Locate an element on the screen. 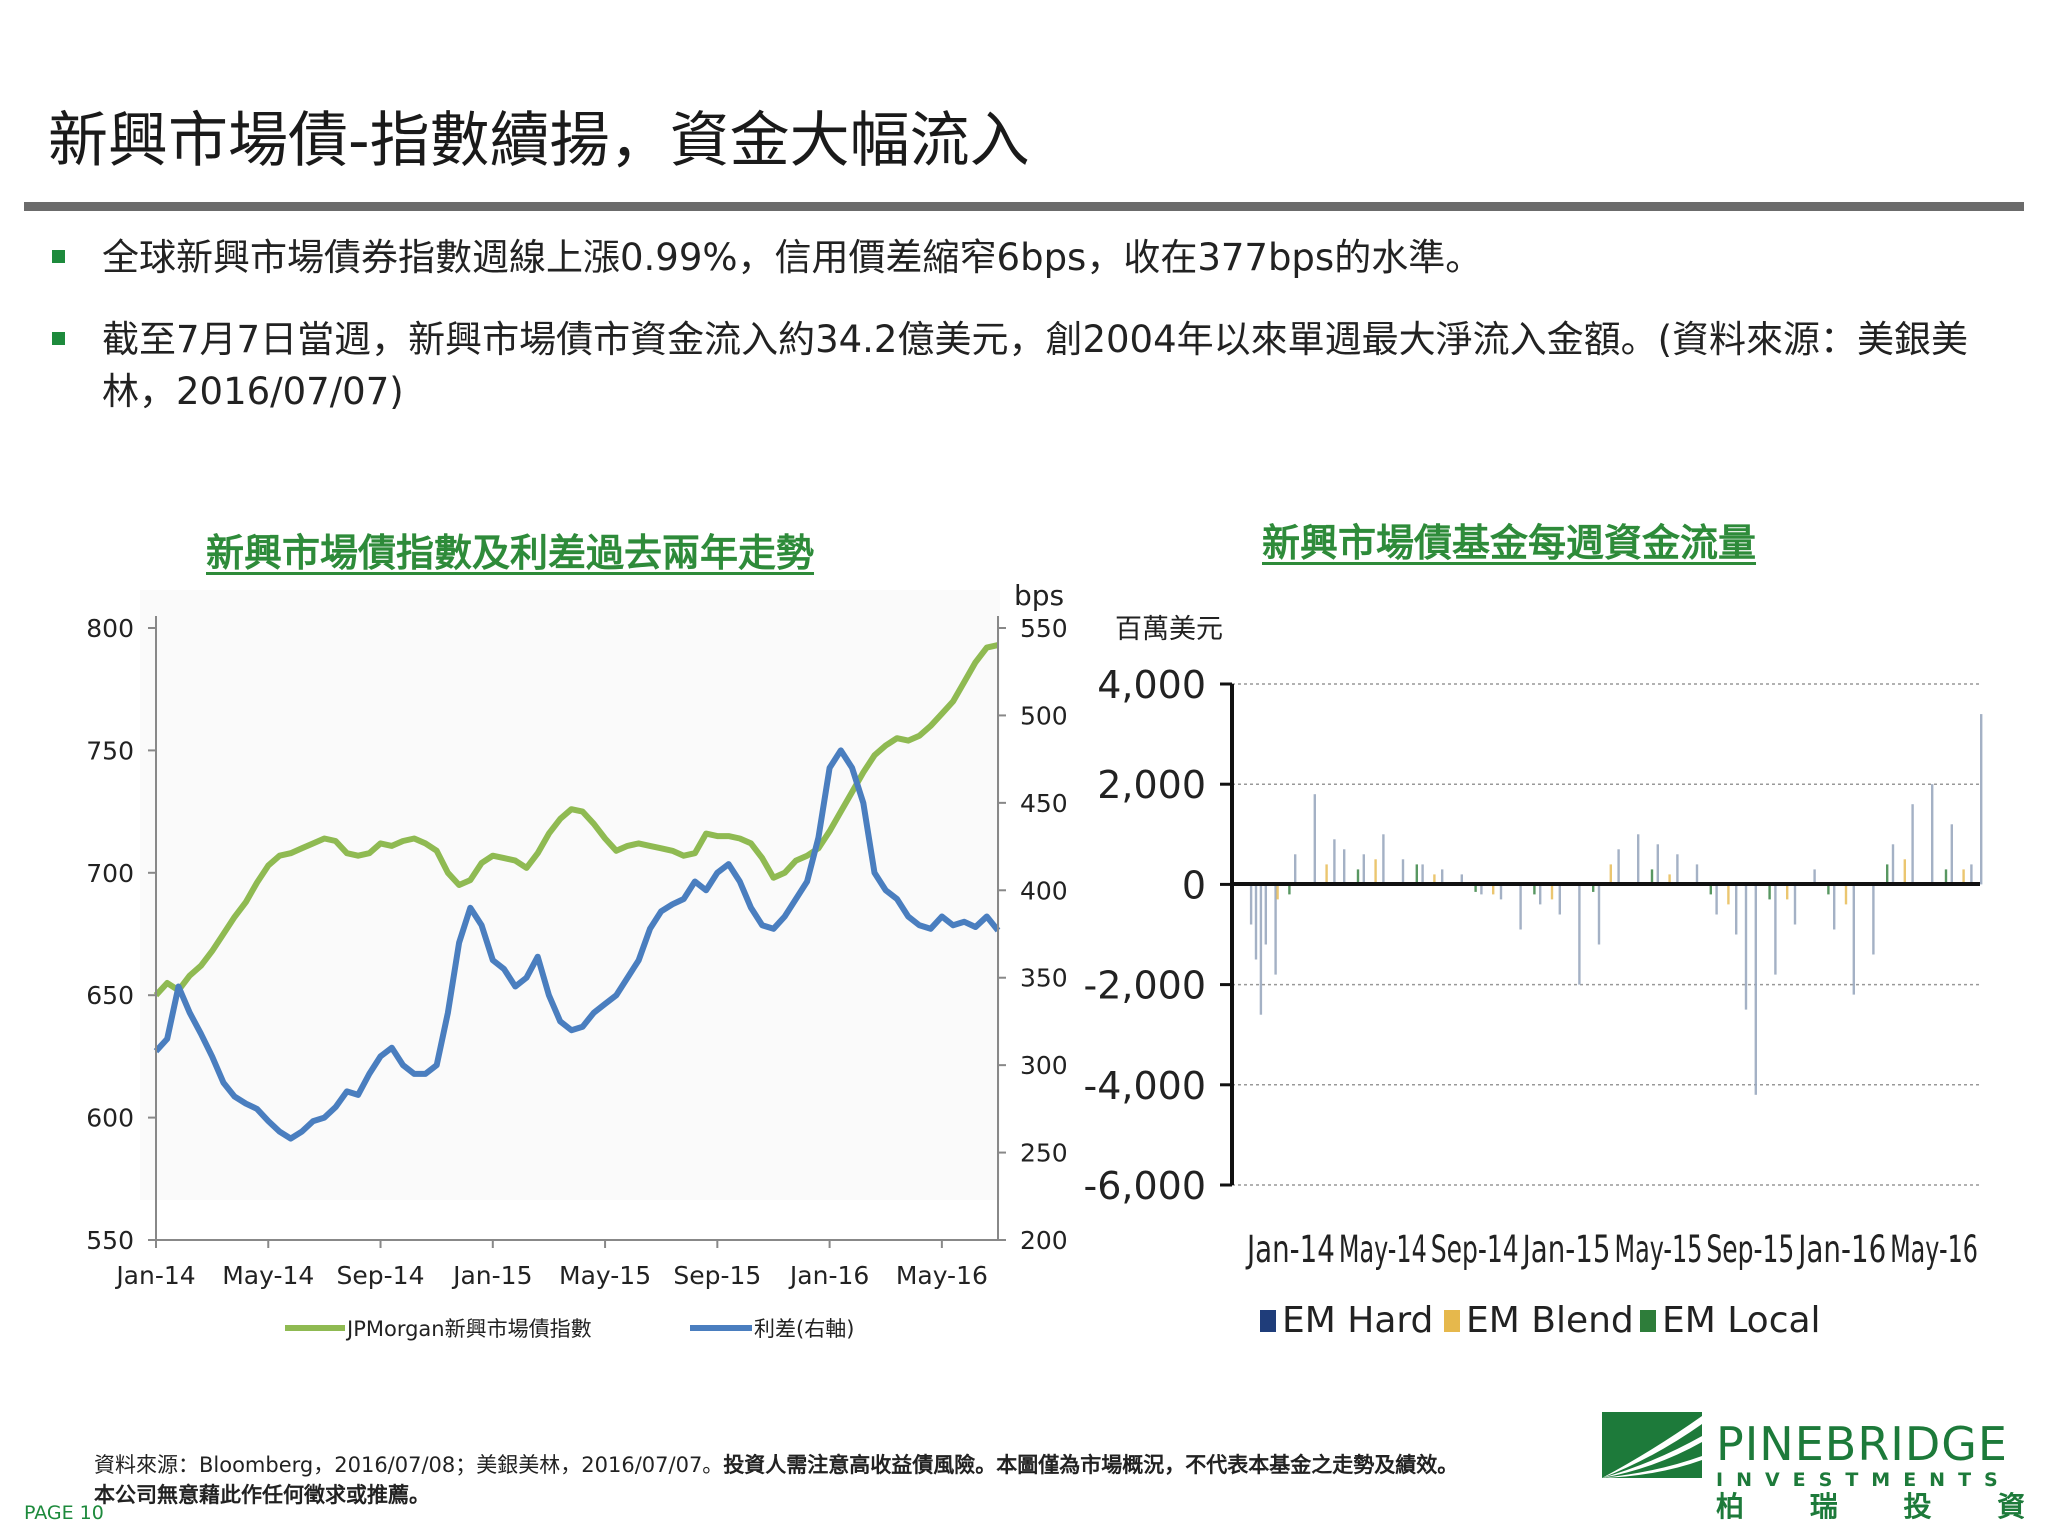  right-chart-title: 新興市場債基金每週資金流量 is located at coordinates (1509, 543).